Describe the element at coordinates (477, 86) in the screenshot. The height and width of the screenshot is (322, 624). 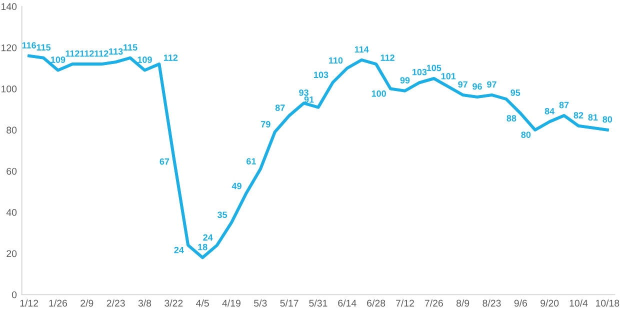
I see `data-label: 96` at that location.